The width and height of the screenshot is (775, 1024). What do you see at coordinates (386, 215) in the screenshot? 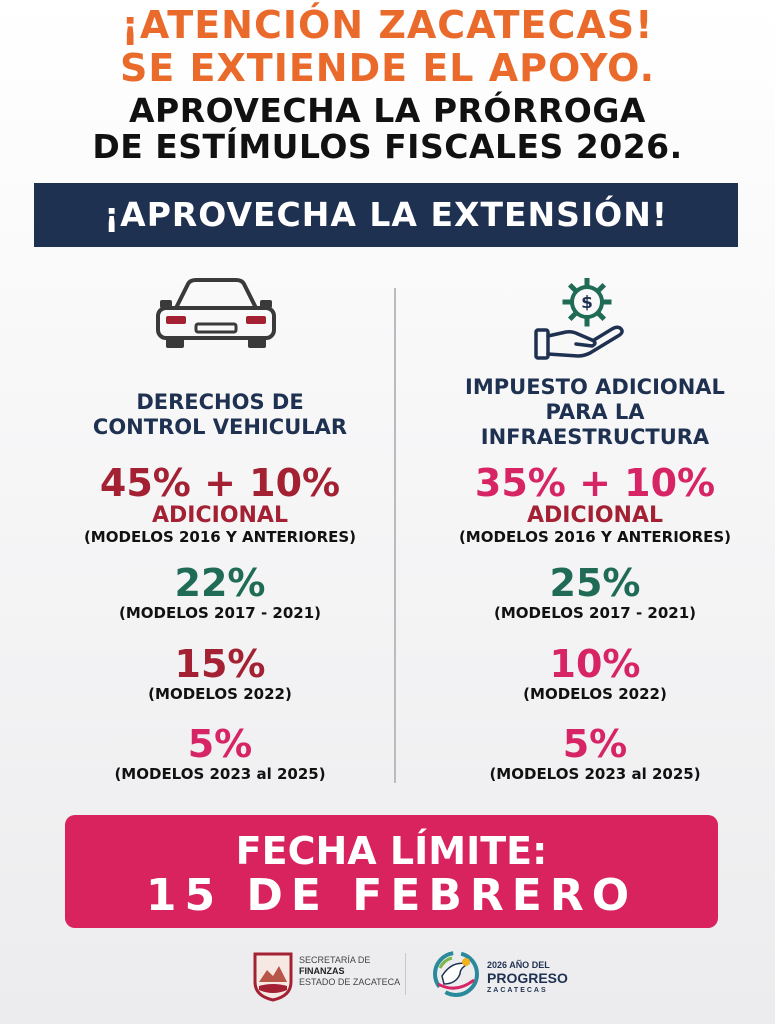
I see `extension-banner: ¡APROVECHA LA EXTENSIÓN!` at bounding box center [386, 215].